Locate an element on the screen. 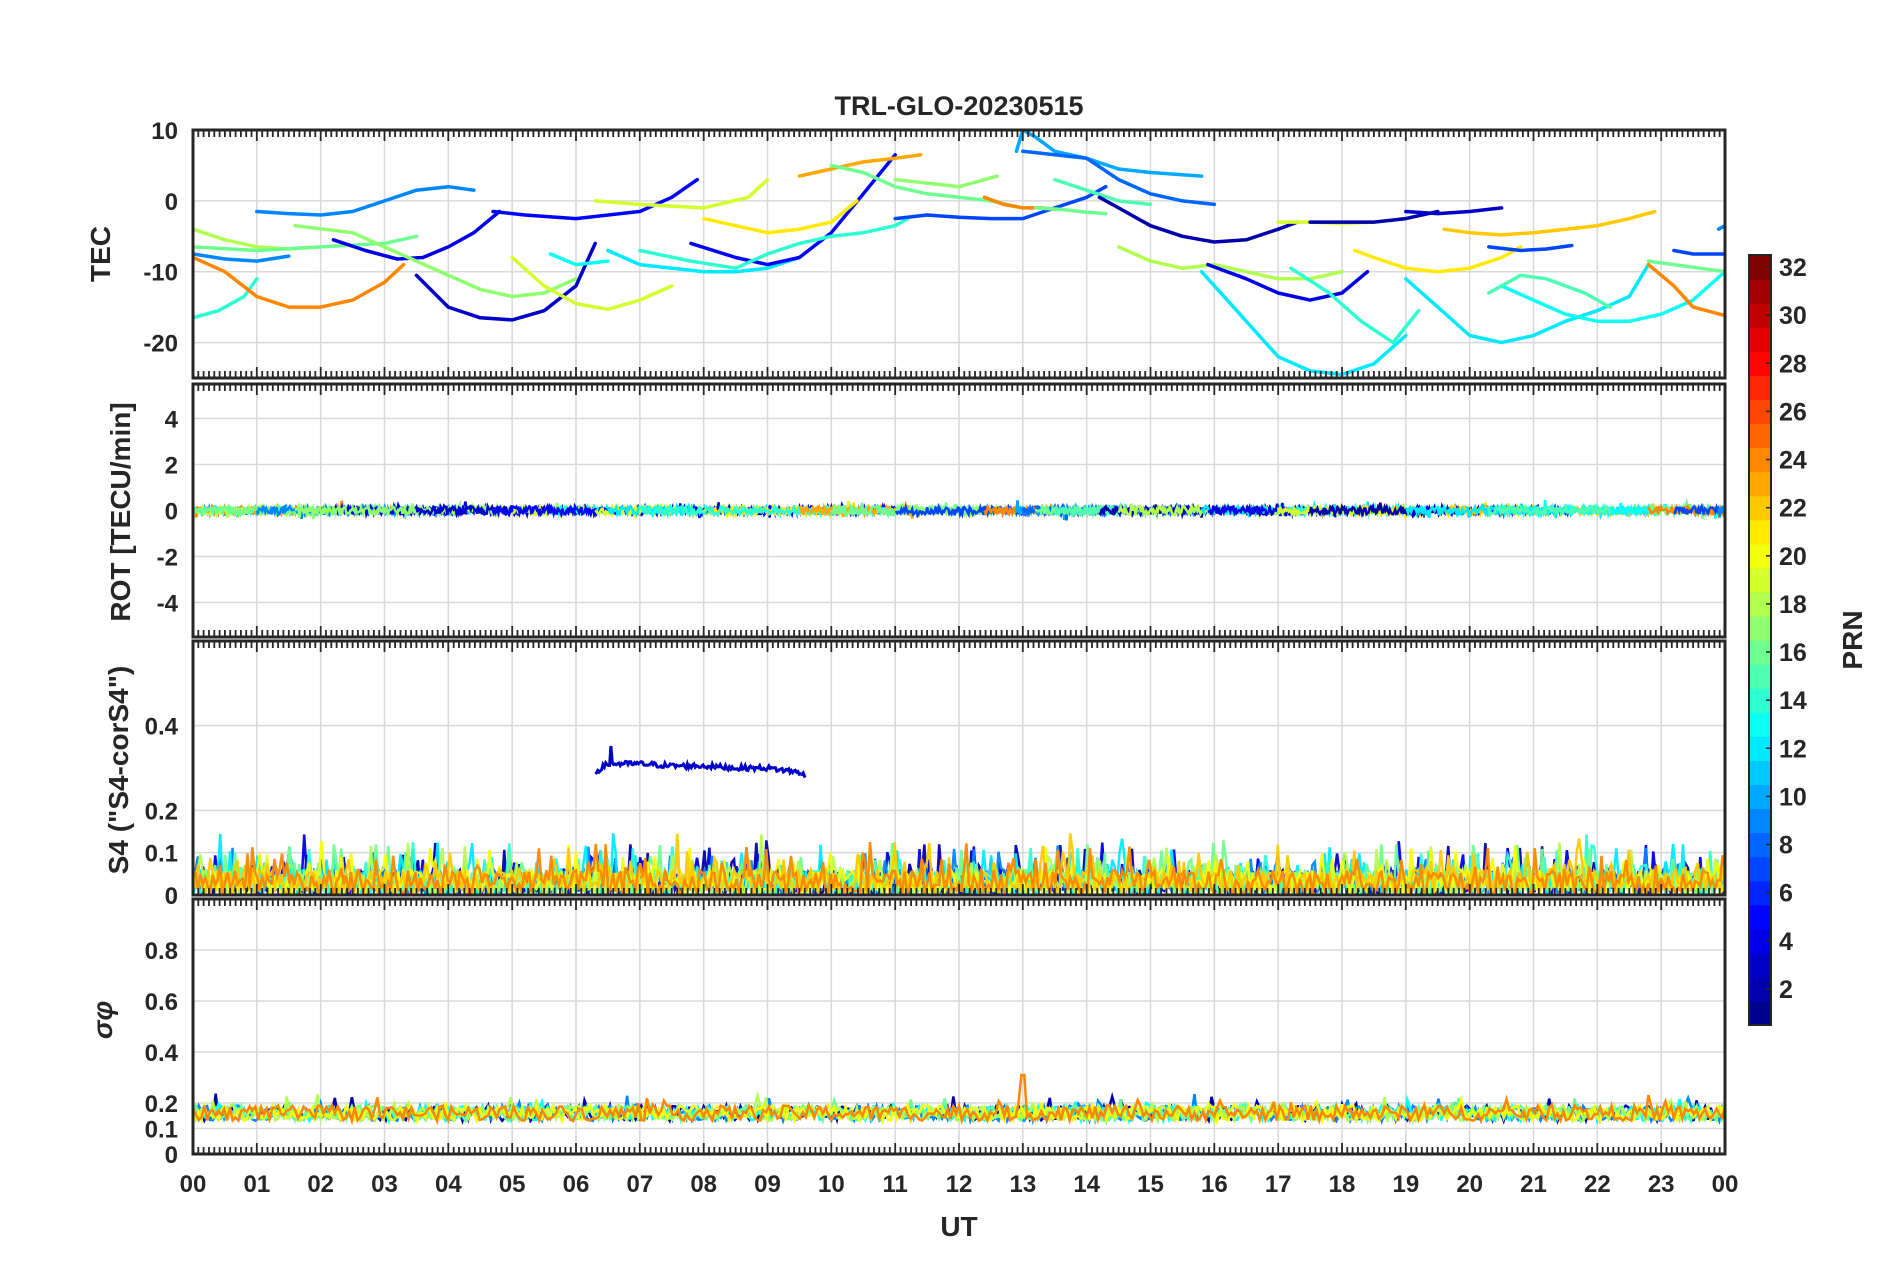 This screenshot has height=1272, width=1902. s4-y-tick-label: 0.4 is located at coordinates (162, 727).